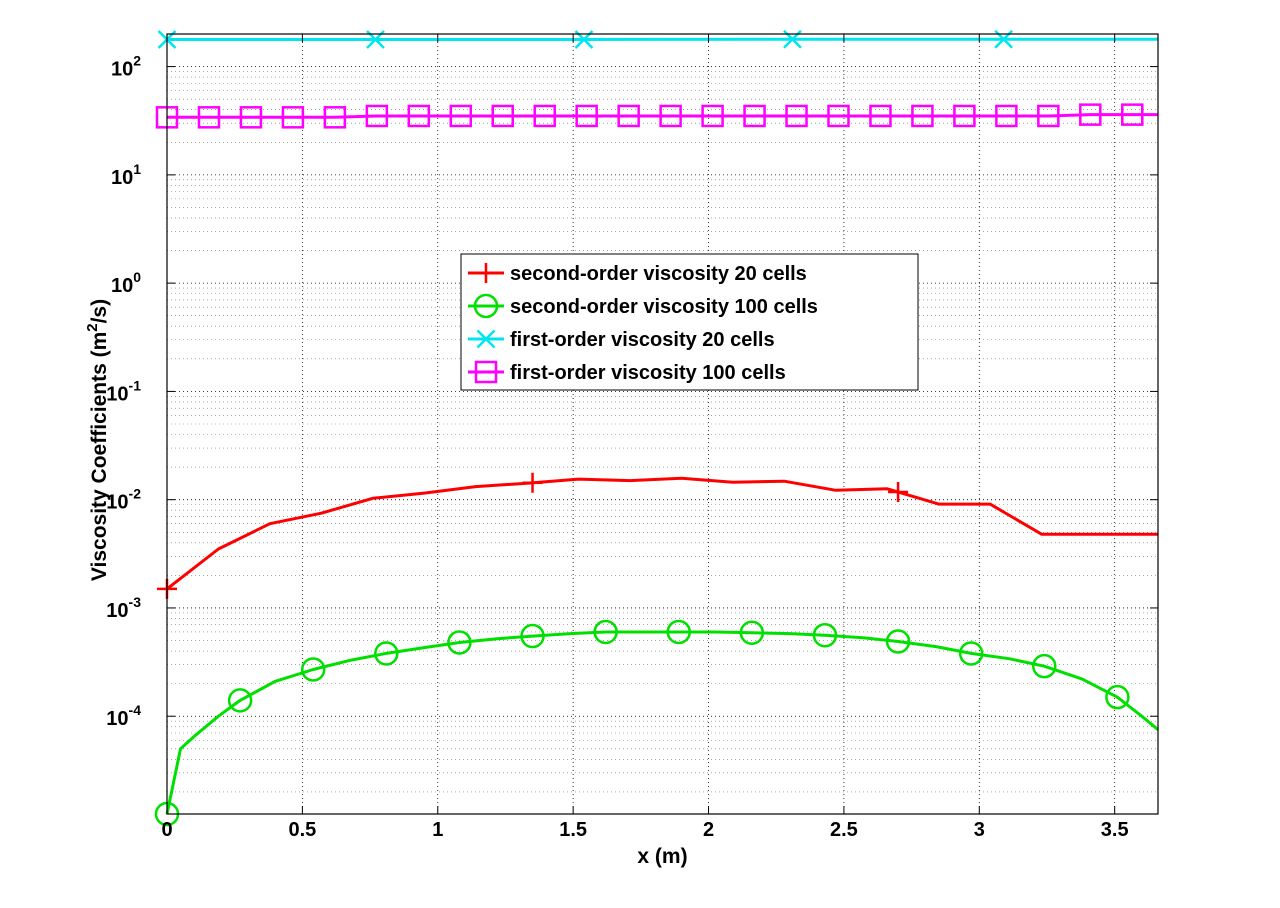 The height and width of the screenshot is (908, 1280). I want to click on y-axis-label-main: Viscosity Coefficients (m, so click(99, 456).